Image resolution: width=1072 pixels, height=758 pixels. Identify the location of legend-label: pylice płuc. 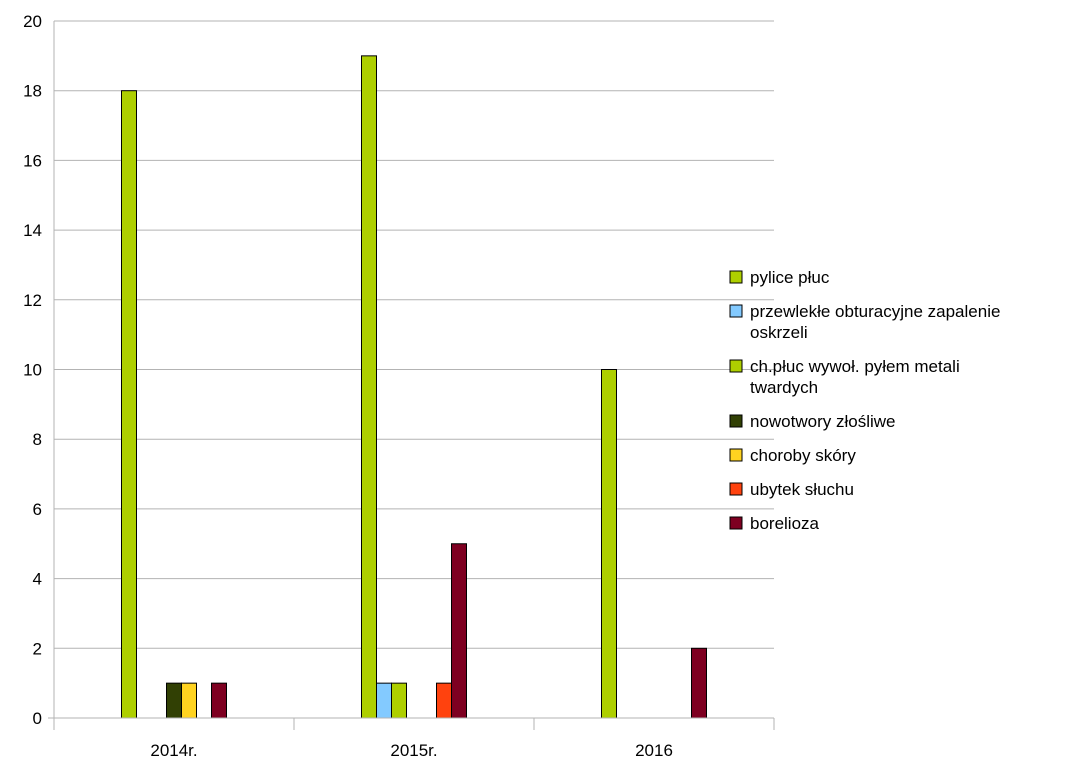
(790, 277).